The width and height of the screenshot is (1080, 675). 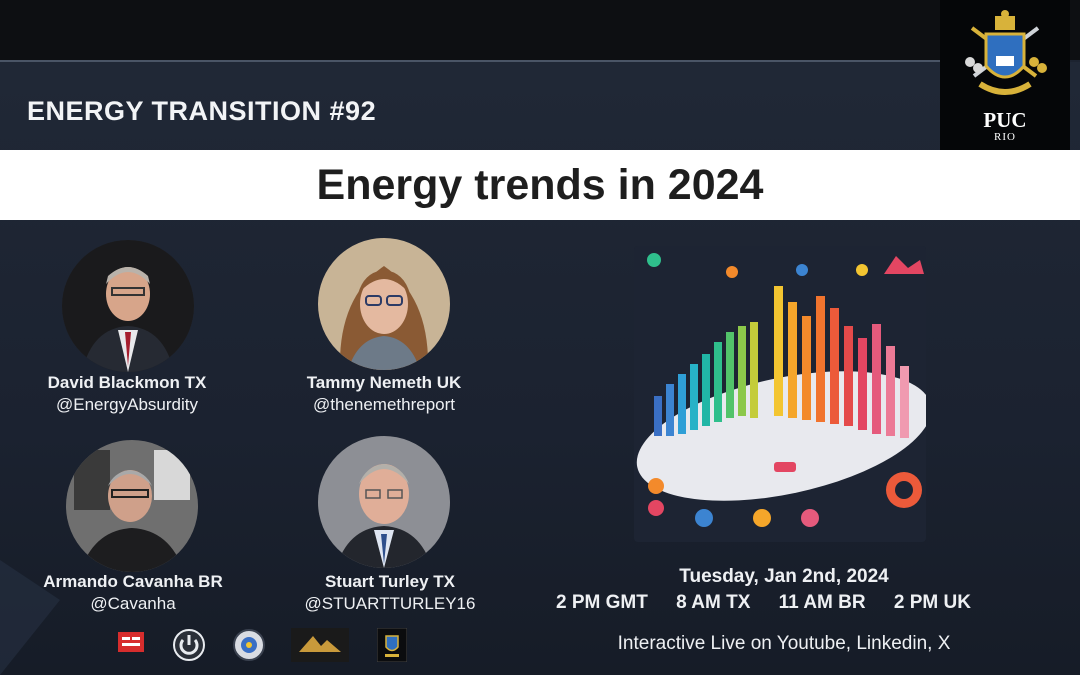 What do you see at coordinates (1005, 137) in the screenshot?
I see `logo-subtitle: RIO` at bounding box center [1005, 137].